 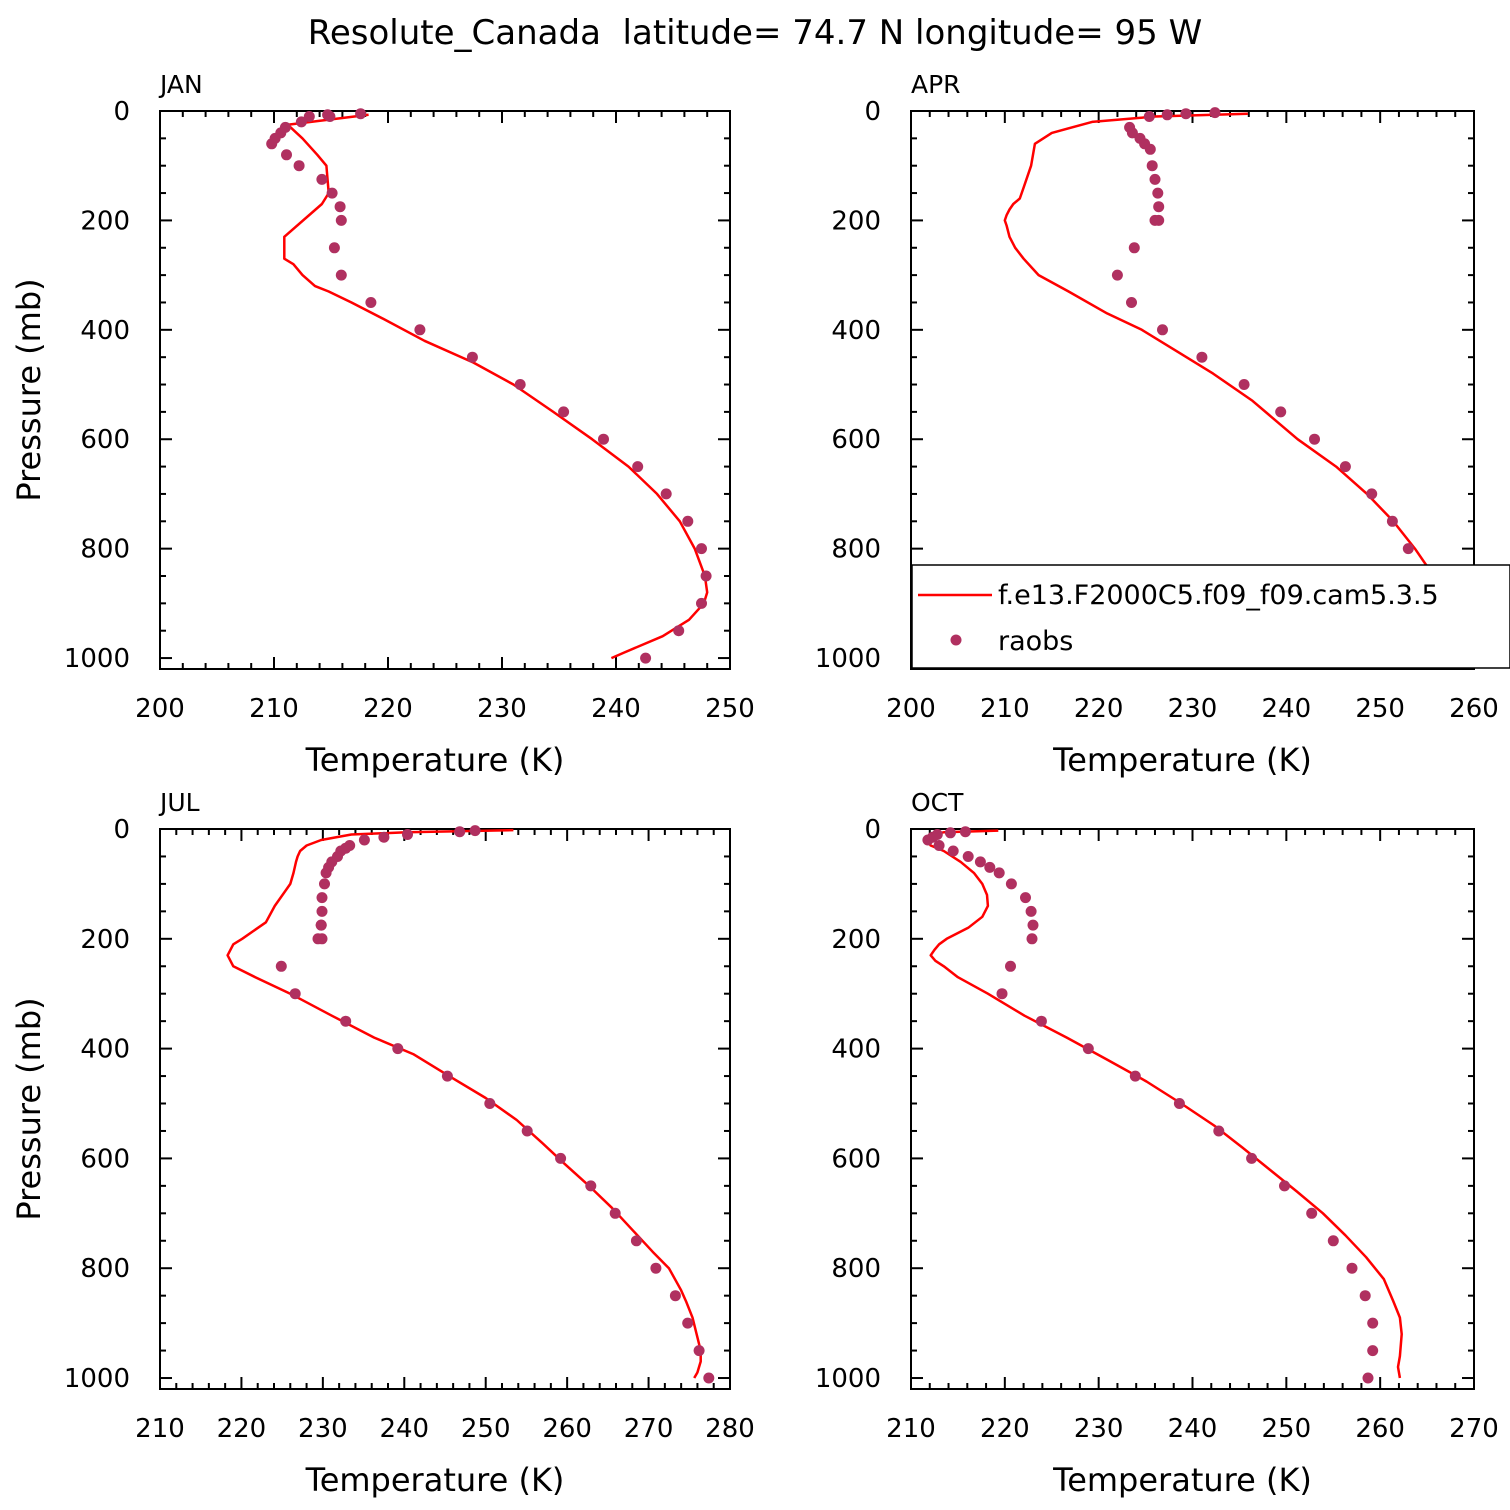 I want to click on apr-x-tick-label: 230, so click(x=1193, y=709).